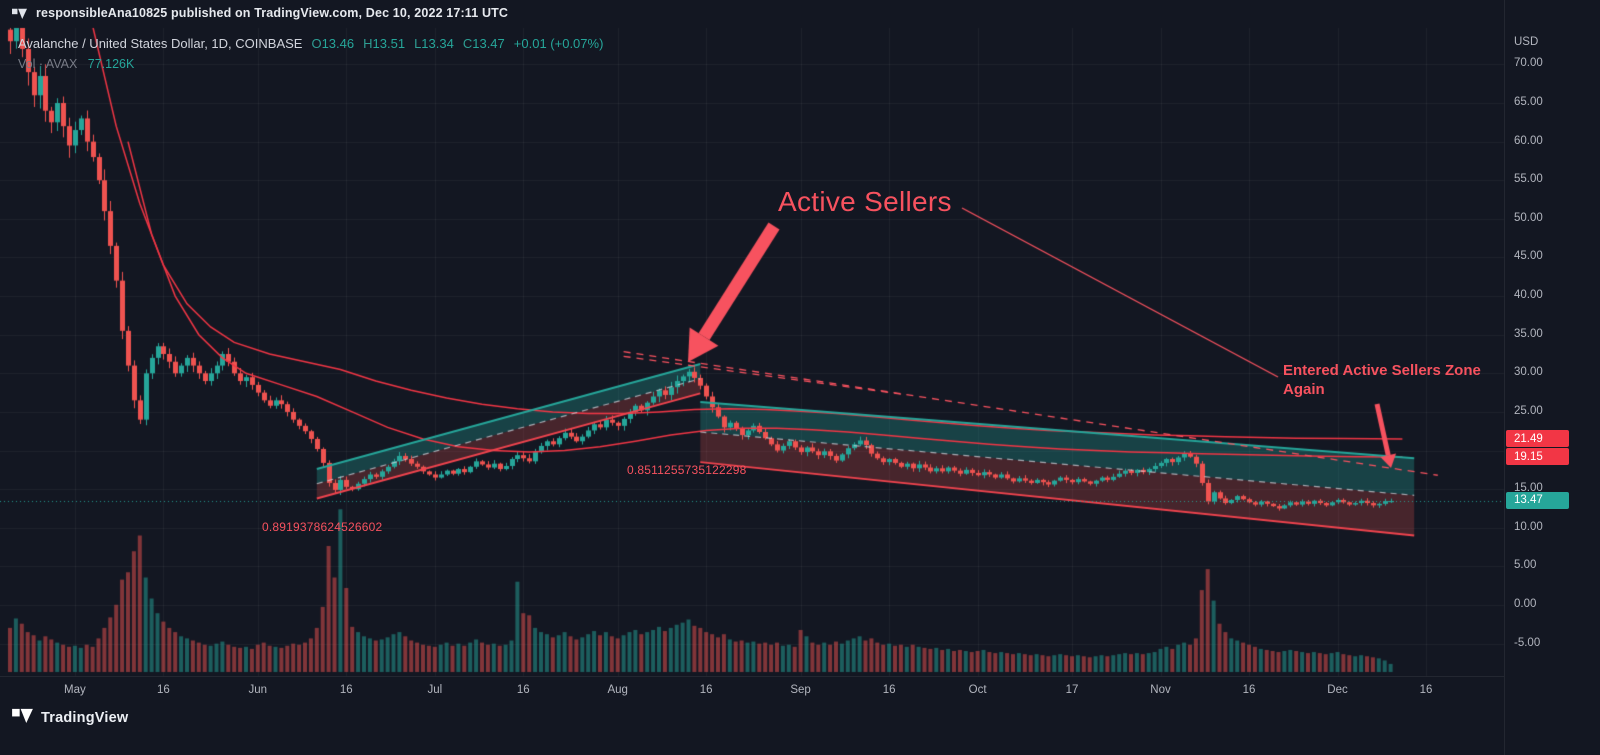 This screenshot has width=1600, height=755. What do you see at coordinates (1528, 102) in the screenshot?
I see `price-tick-label: 65.00` at bounding box center [1528, 102].